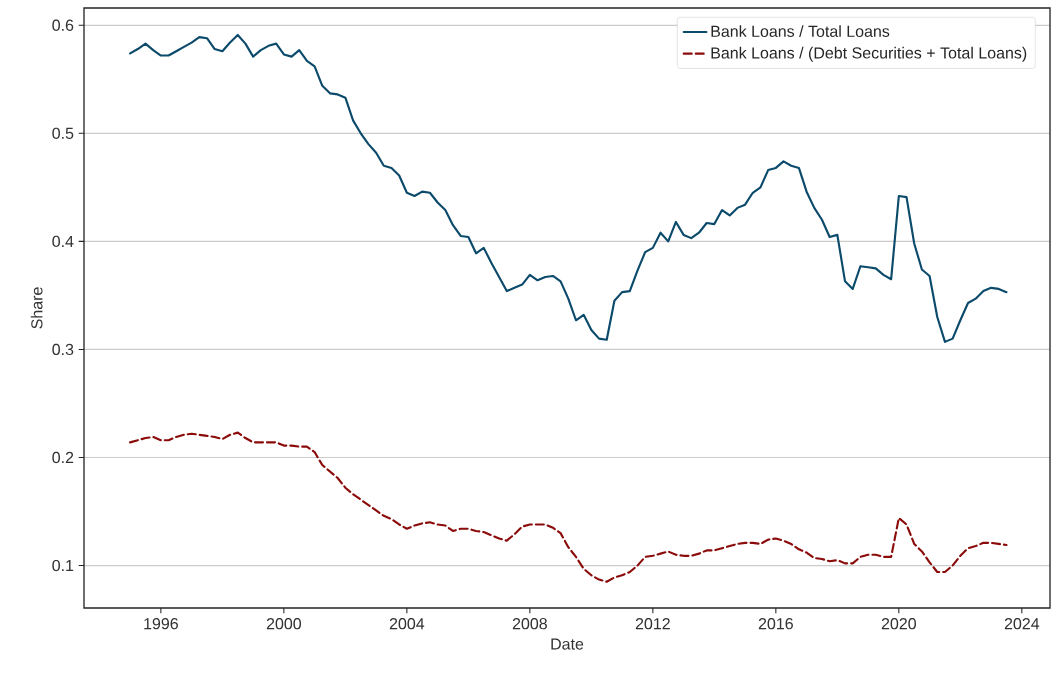 The height and width of the screenshot is (675, 1052). I want to click on y-tick-label: 0.6, so click(63, 25).